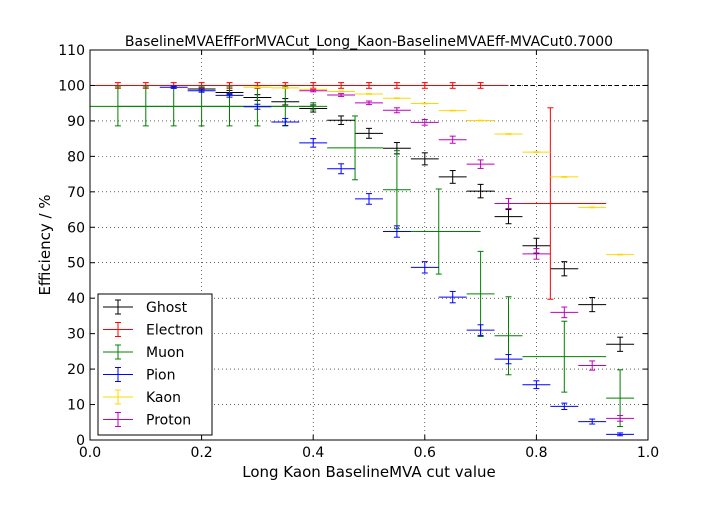 Image resolution: width=720 pixels, height=508 pixels. Describe the element at coordinates (80, 441) in the screenshot. I see `y-tick-label: 0` at that location.